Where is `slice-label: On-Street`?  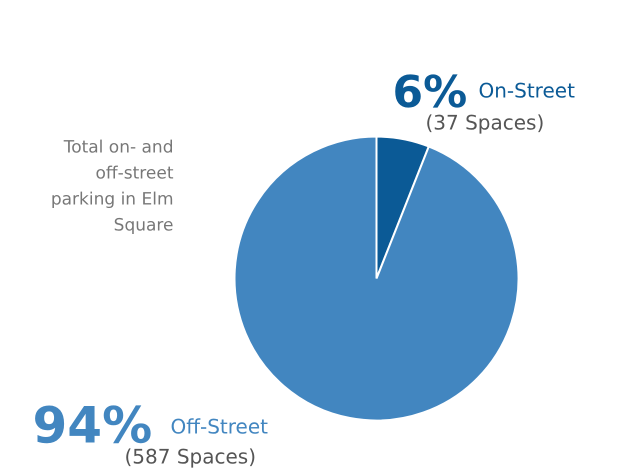 slice-label: On-Street is located at coordinates (527, 90).